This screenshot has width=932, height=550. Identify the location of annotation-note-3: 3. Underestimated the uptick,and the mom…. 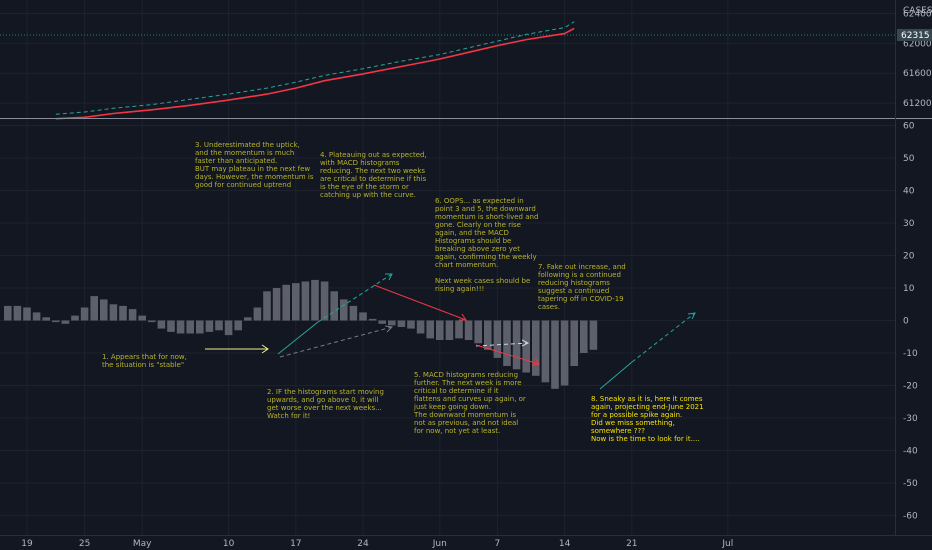
(254, 165).